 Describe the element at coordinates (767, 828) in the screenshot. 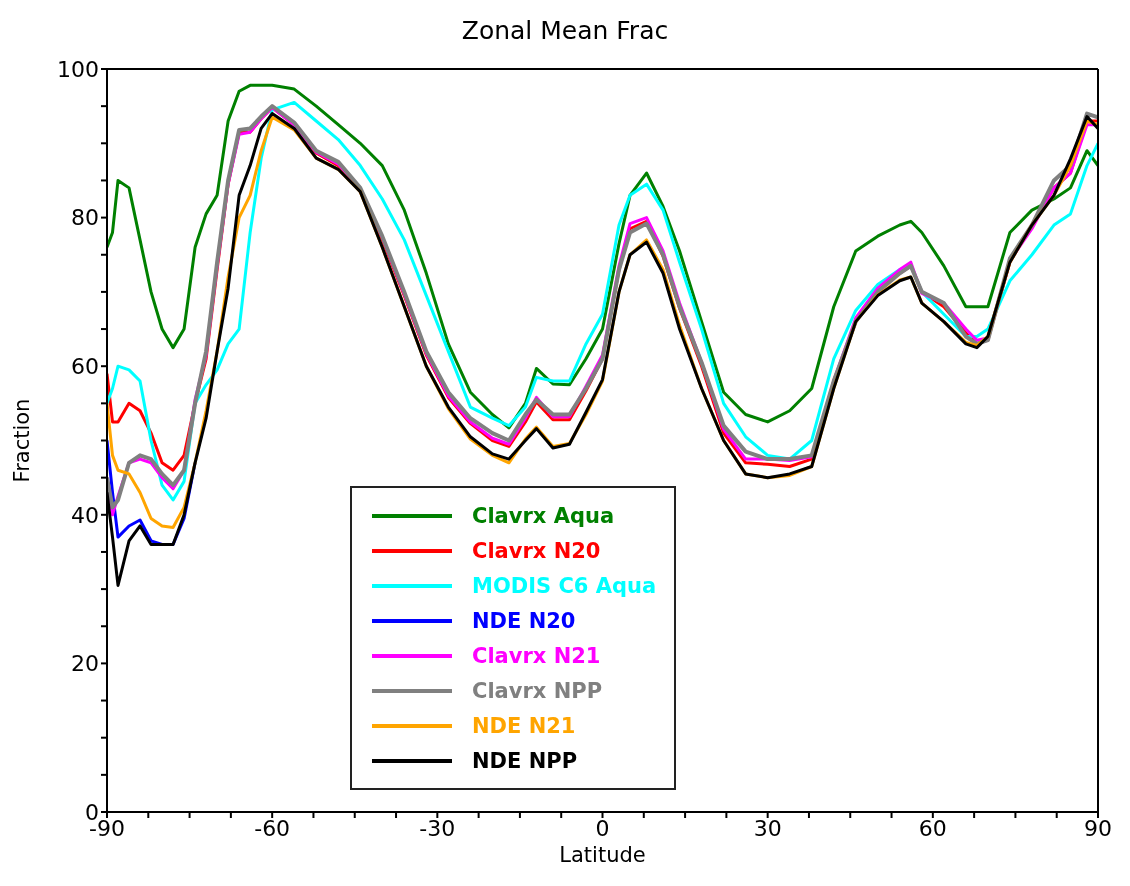

I see `x-tick-label: 30` at that location.